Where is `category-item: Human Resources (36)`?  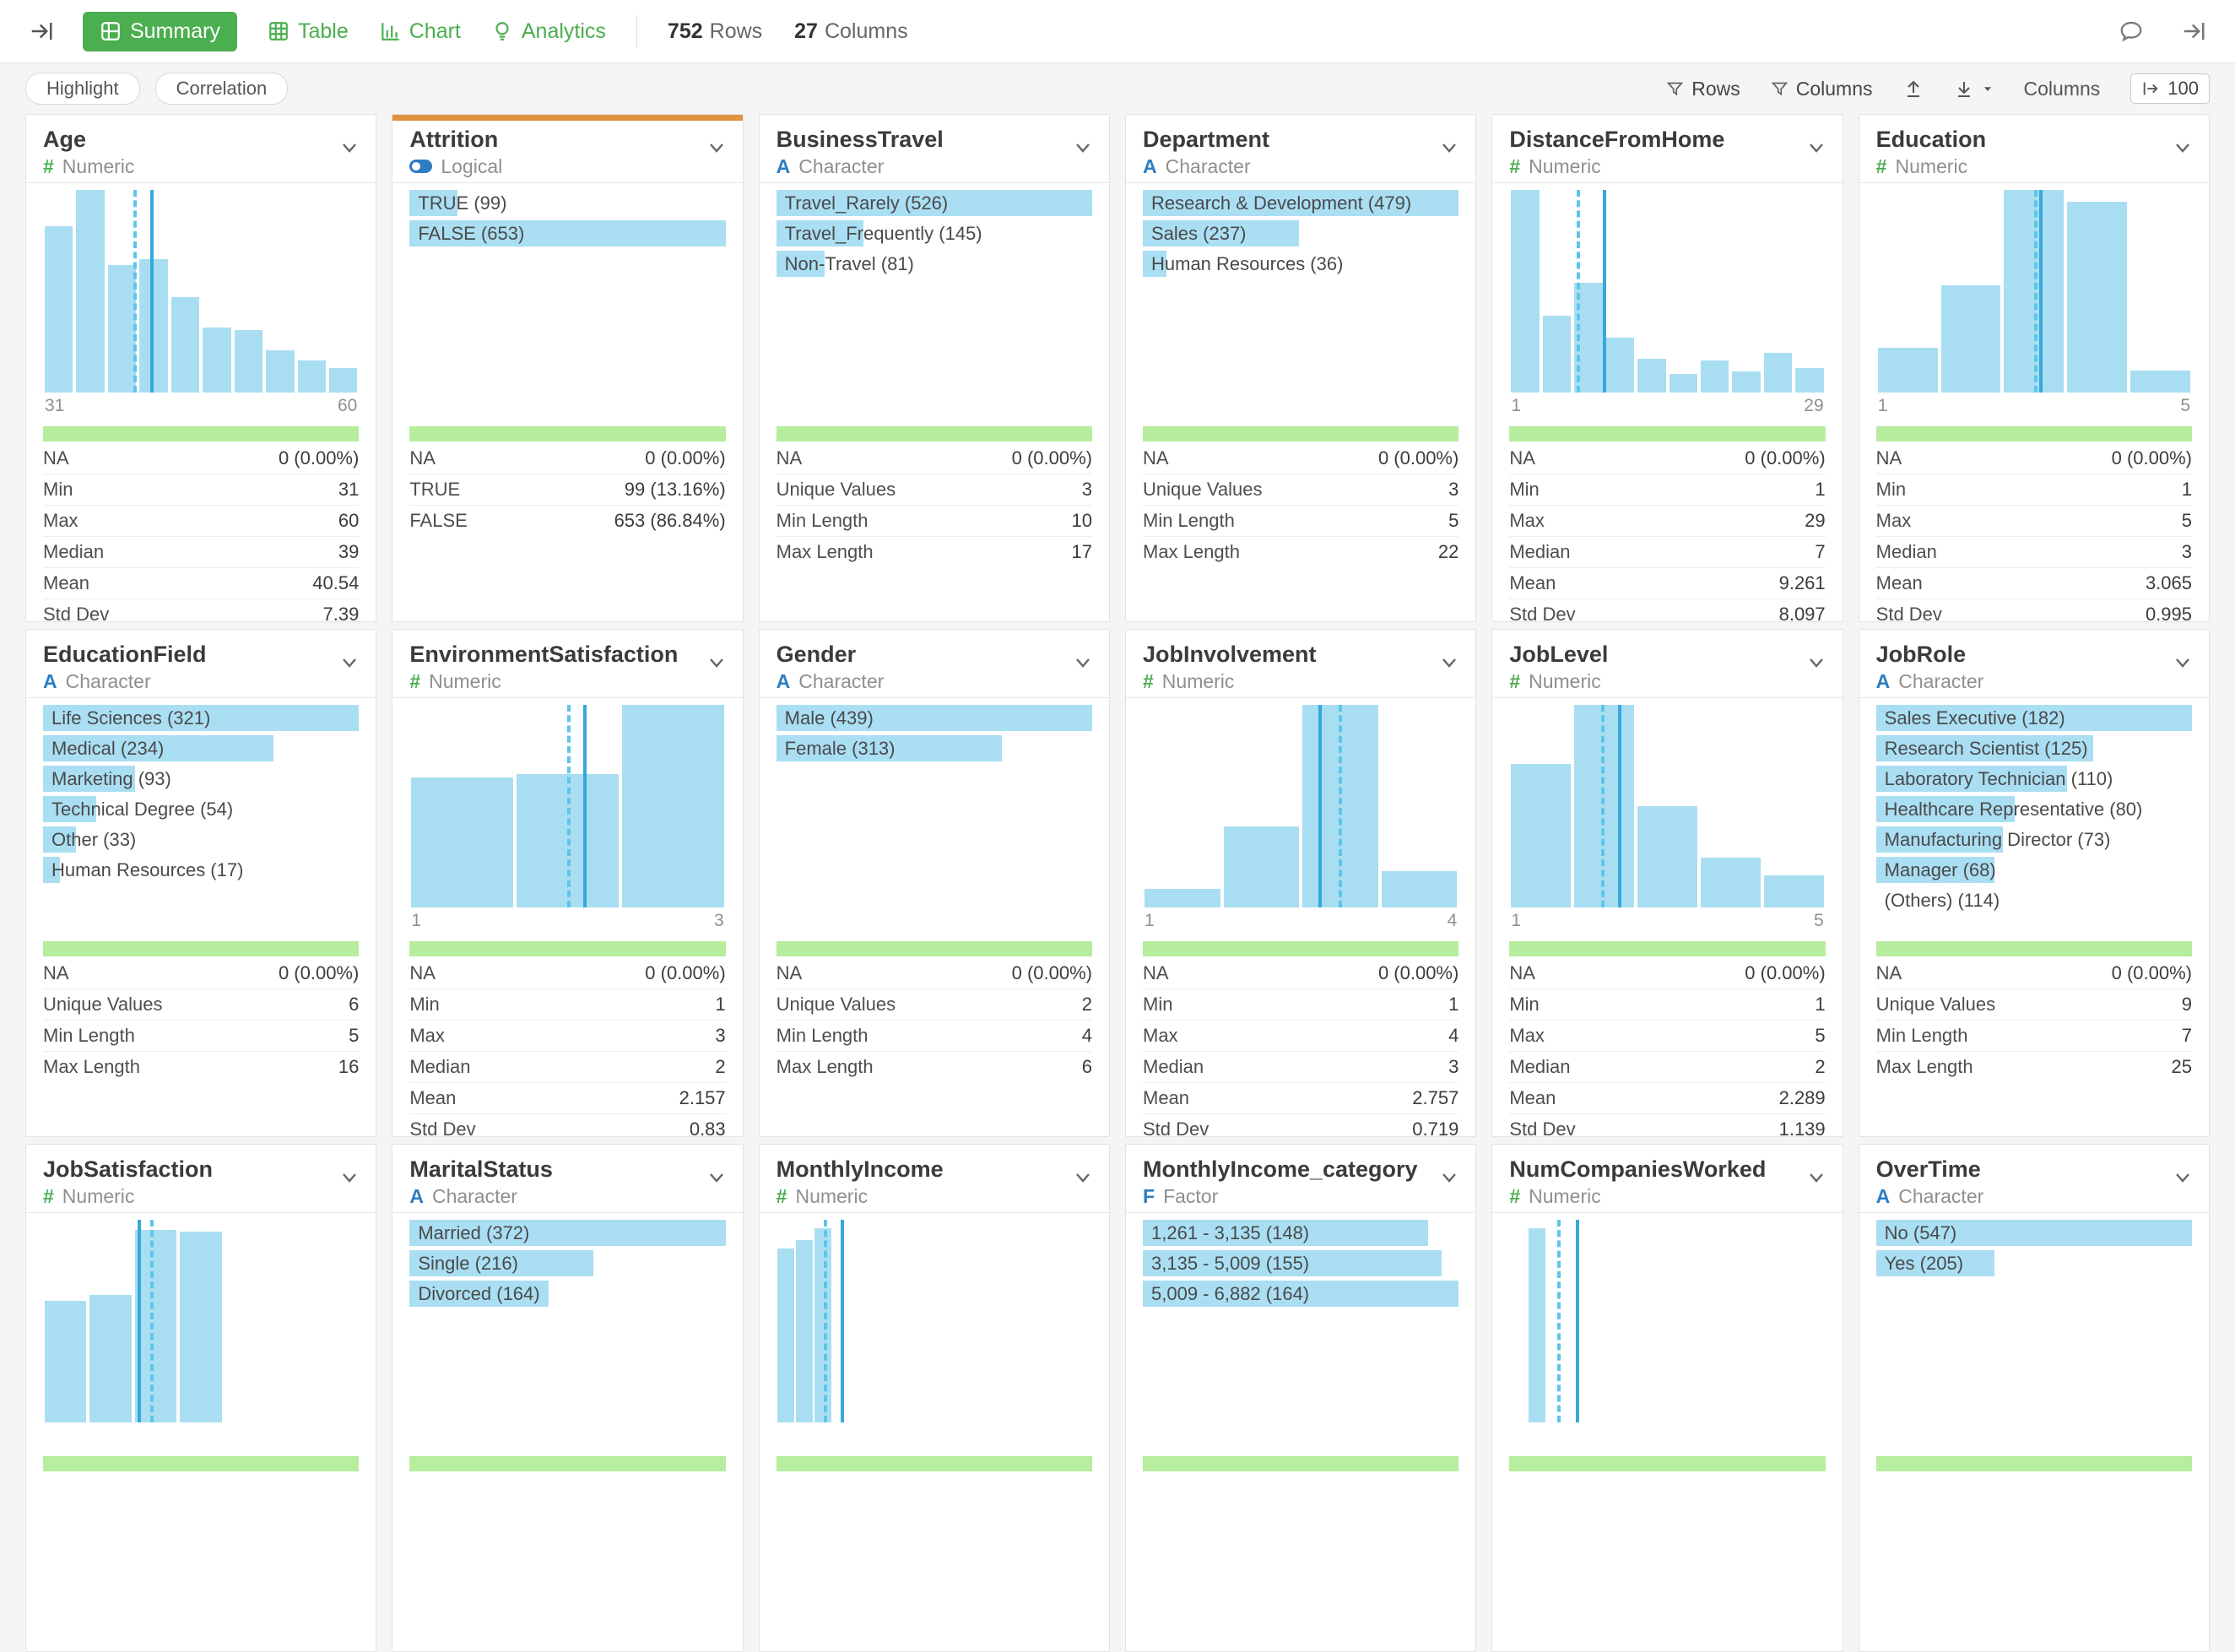 category-item: Human Resources (36) is located at coordinates (1300, 264).